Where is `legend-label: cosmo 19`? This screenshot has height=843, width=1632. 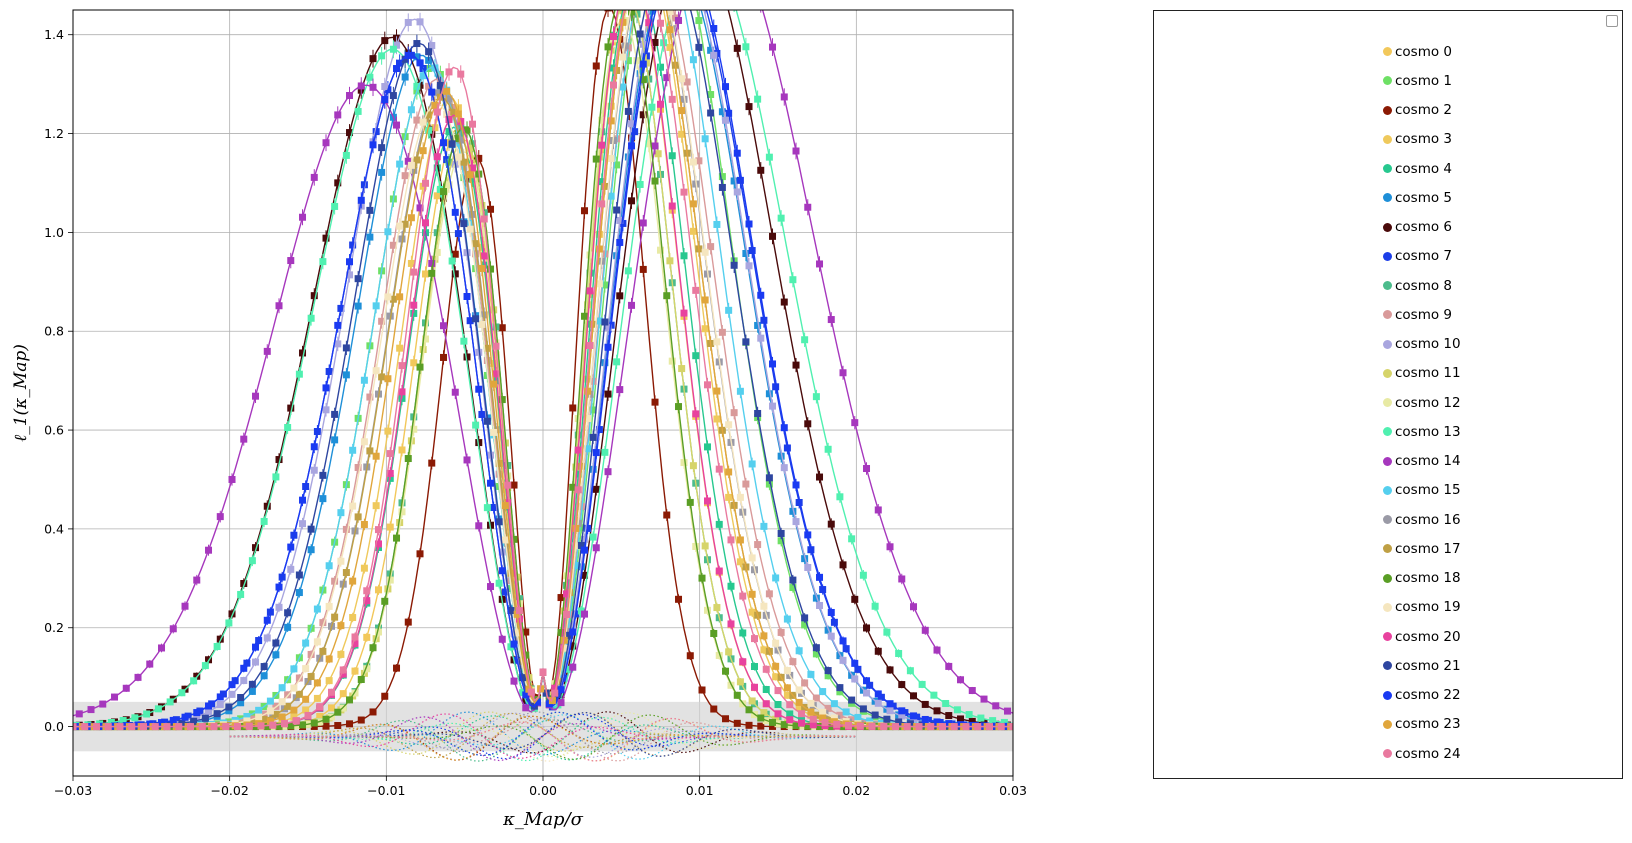 legend-label: cosmo 19 is located at coordinates (1428, 607).